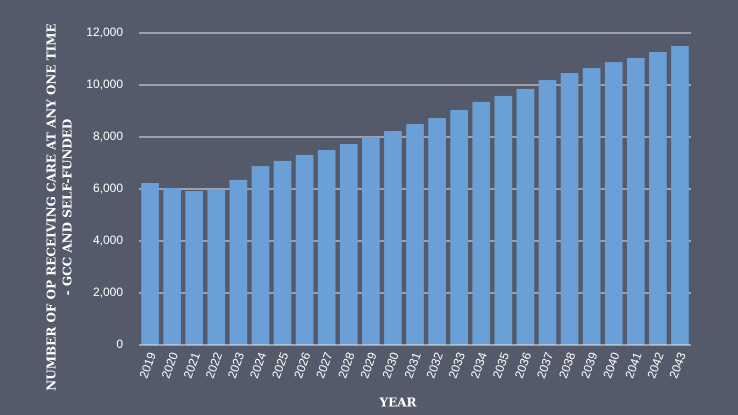  Describe the element at coordinates (104, 32) in the screenshot. I see `y-tick-label: 12,000` at that location.